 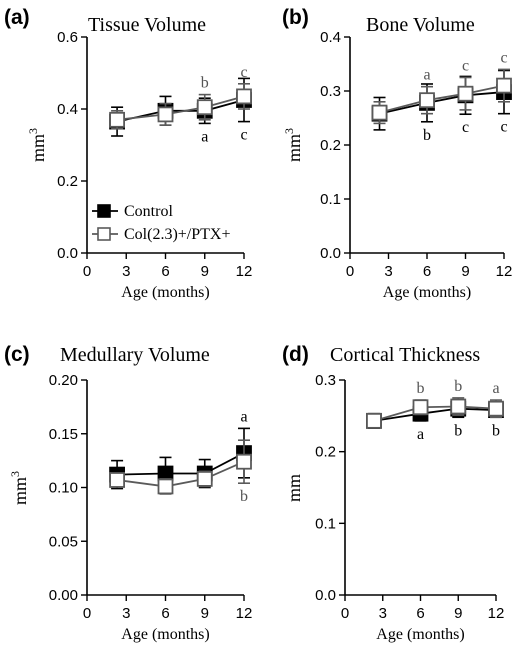 What do you see at coordinates (177, 234) in the screenshot?
I see `legend-label-treated: Col(2.3)+/PTX+` at bounding box center [177, 234].